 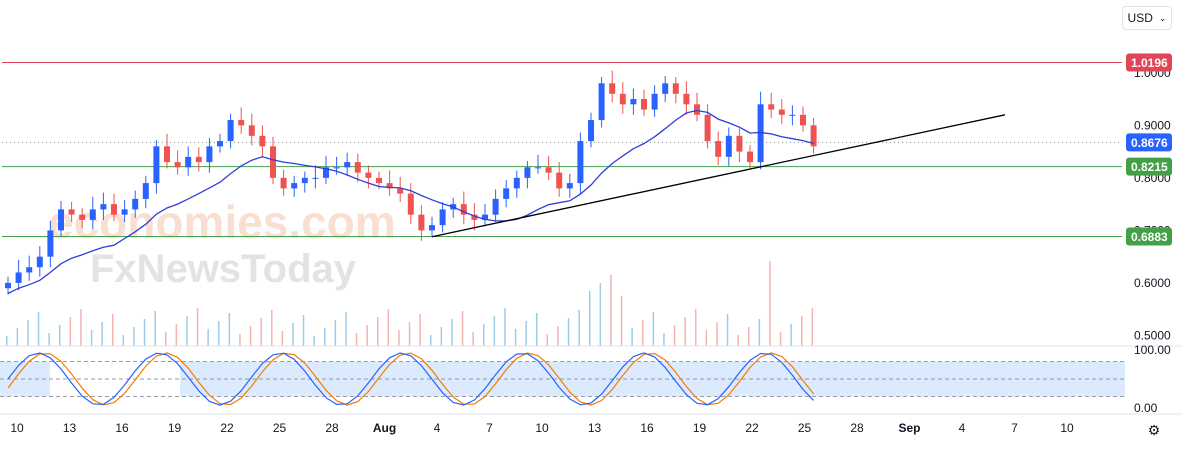 I want to click on stochastic-tick-label: 100.00, so click(x=1152, y=350).